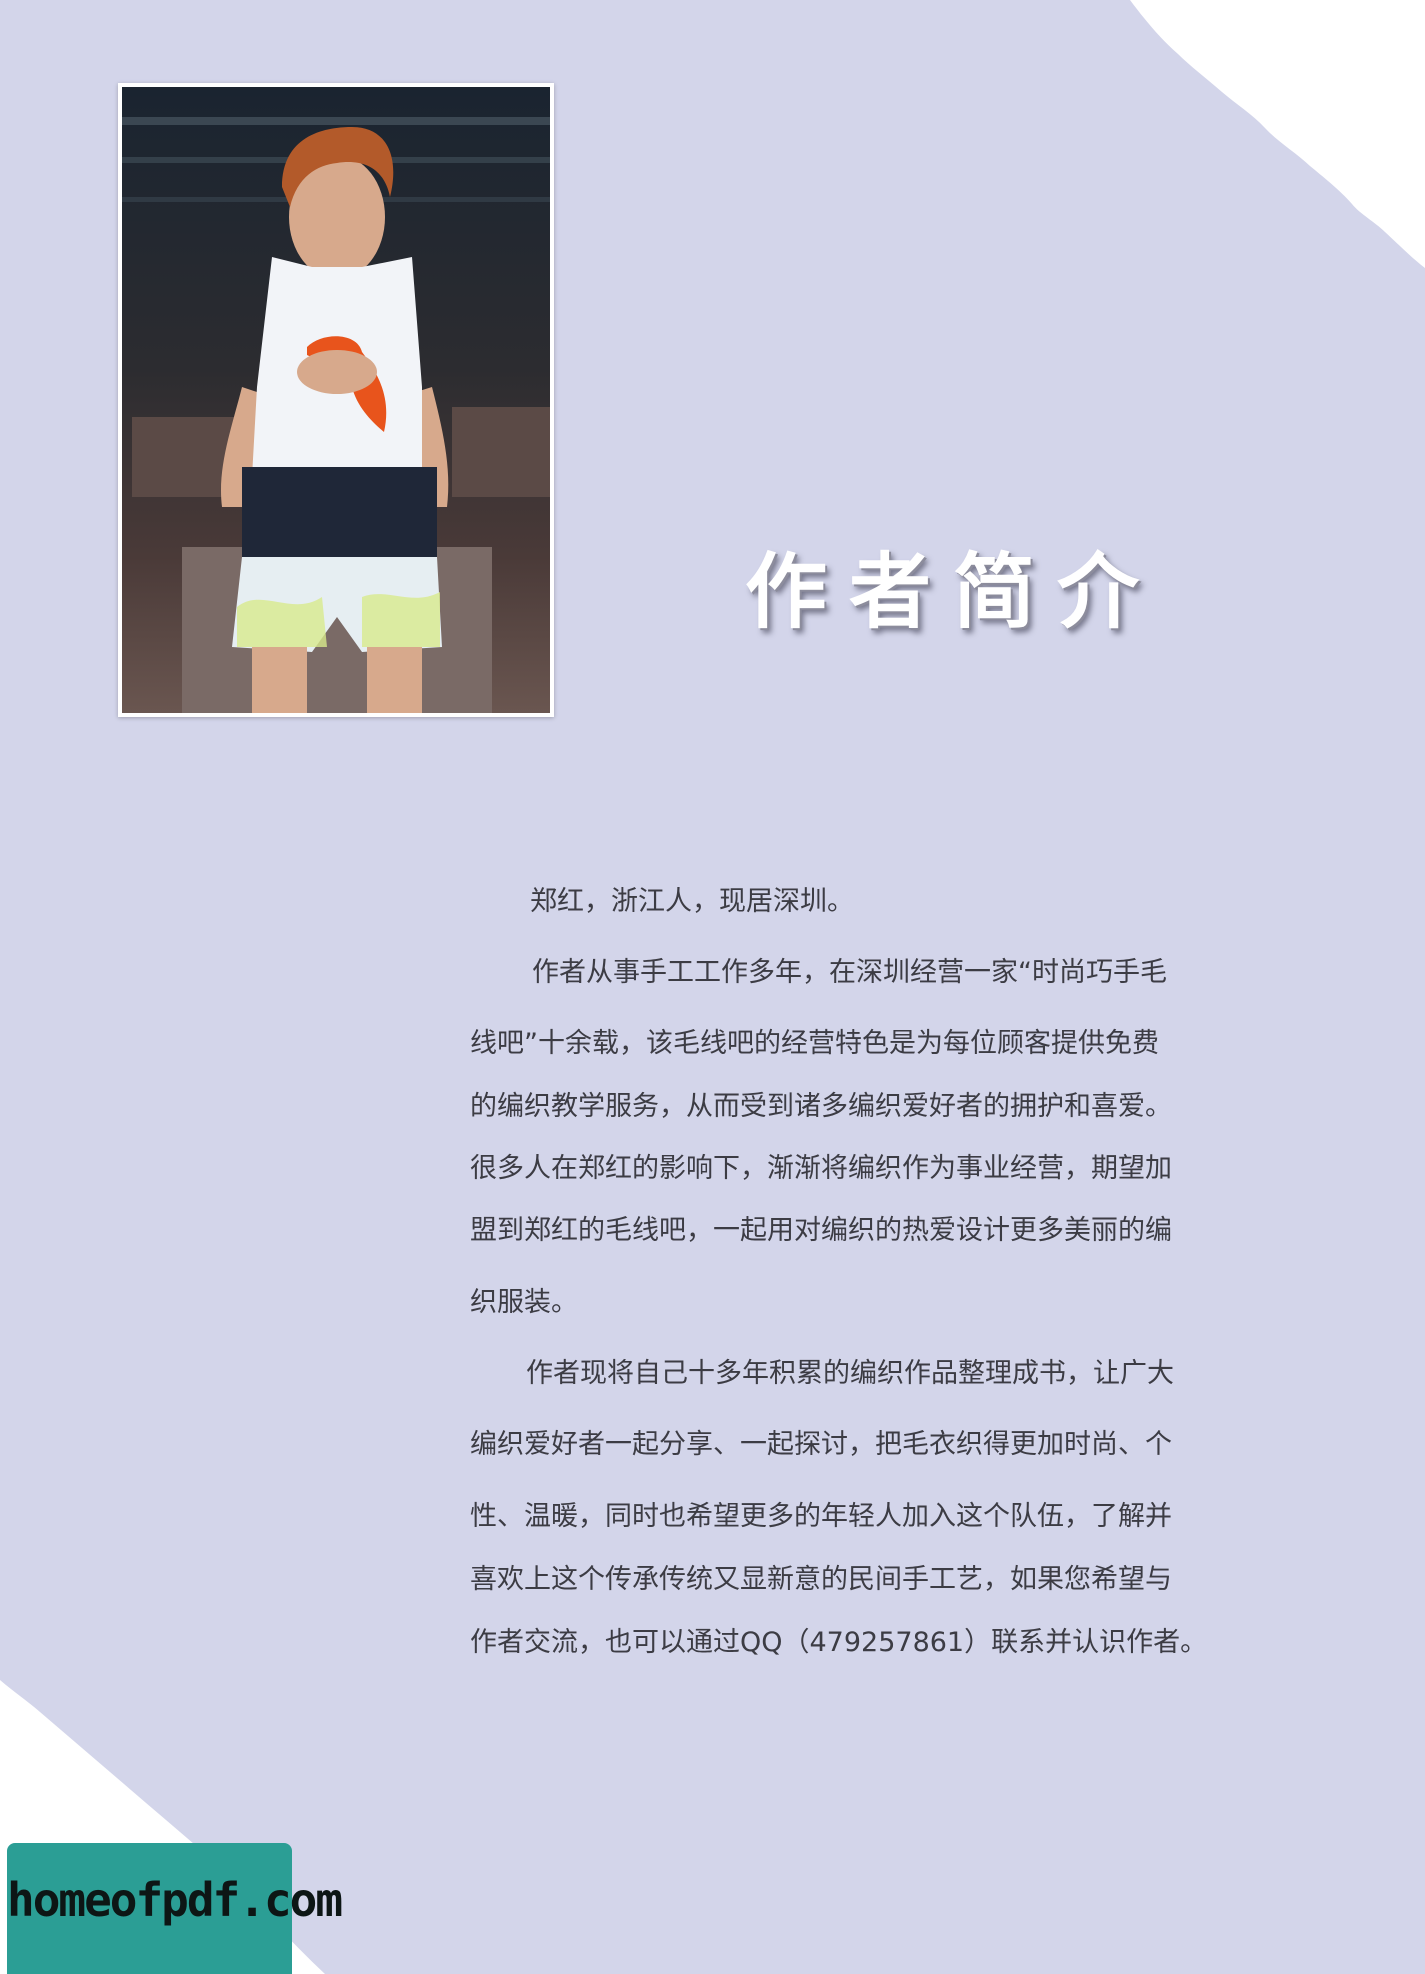  I want to click on bio-line: 的编织教学服务，从而受到诸多编织爱好者的拥护和喜爱。, so click(821, 1106).